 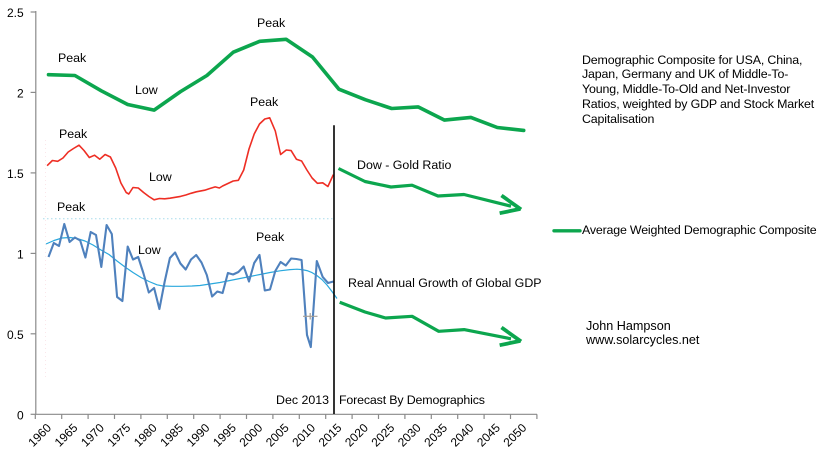 What do you see at coordinates (20, 93) in the screenshot?
I see `svg-text: 2` at bounding box center [20, 93].